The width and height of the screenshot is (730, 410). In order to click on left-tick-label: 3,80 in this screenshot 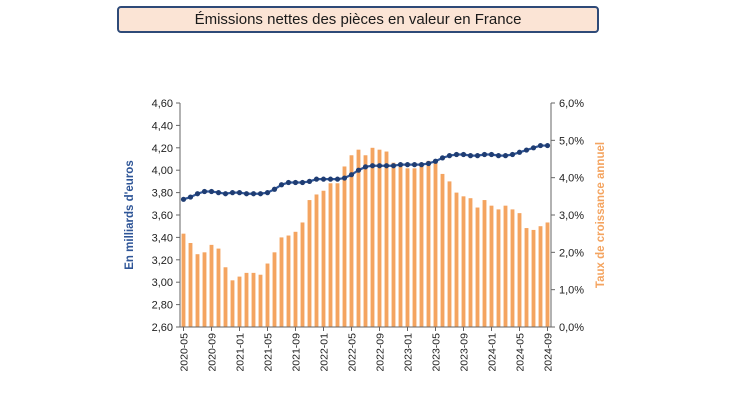, I will do `click(162, 194)`.